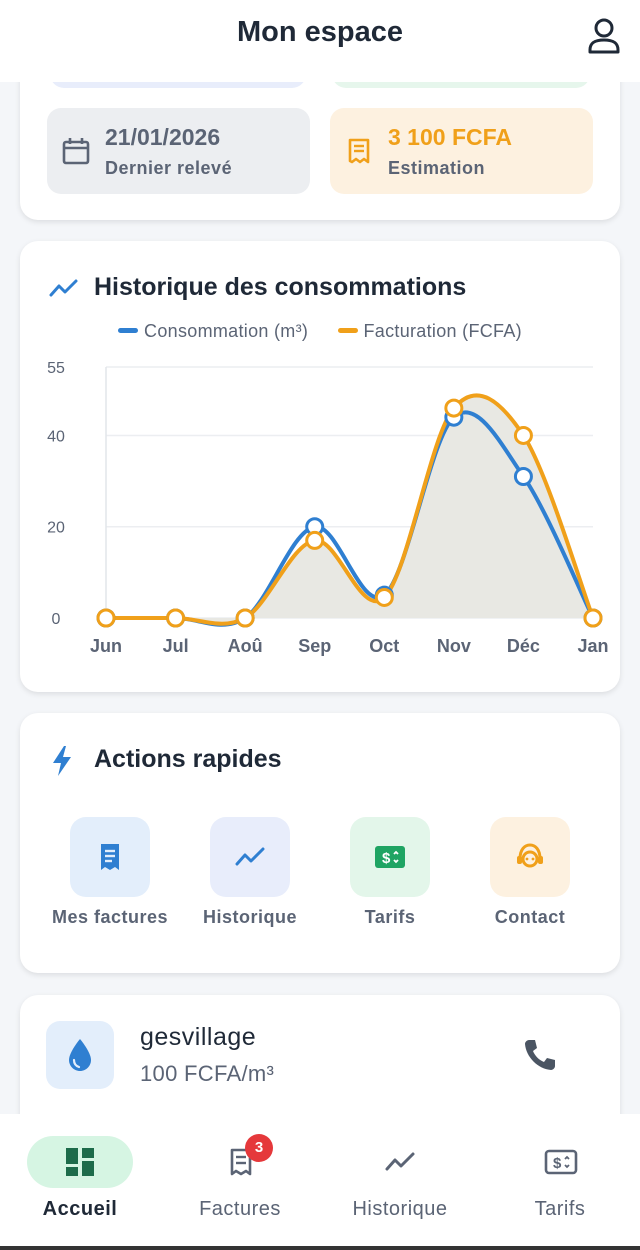 The width and height of the screenshot is (640, 1250). I want to click on legend-item-consumption: Consommation (m³), so click(213, 331).